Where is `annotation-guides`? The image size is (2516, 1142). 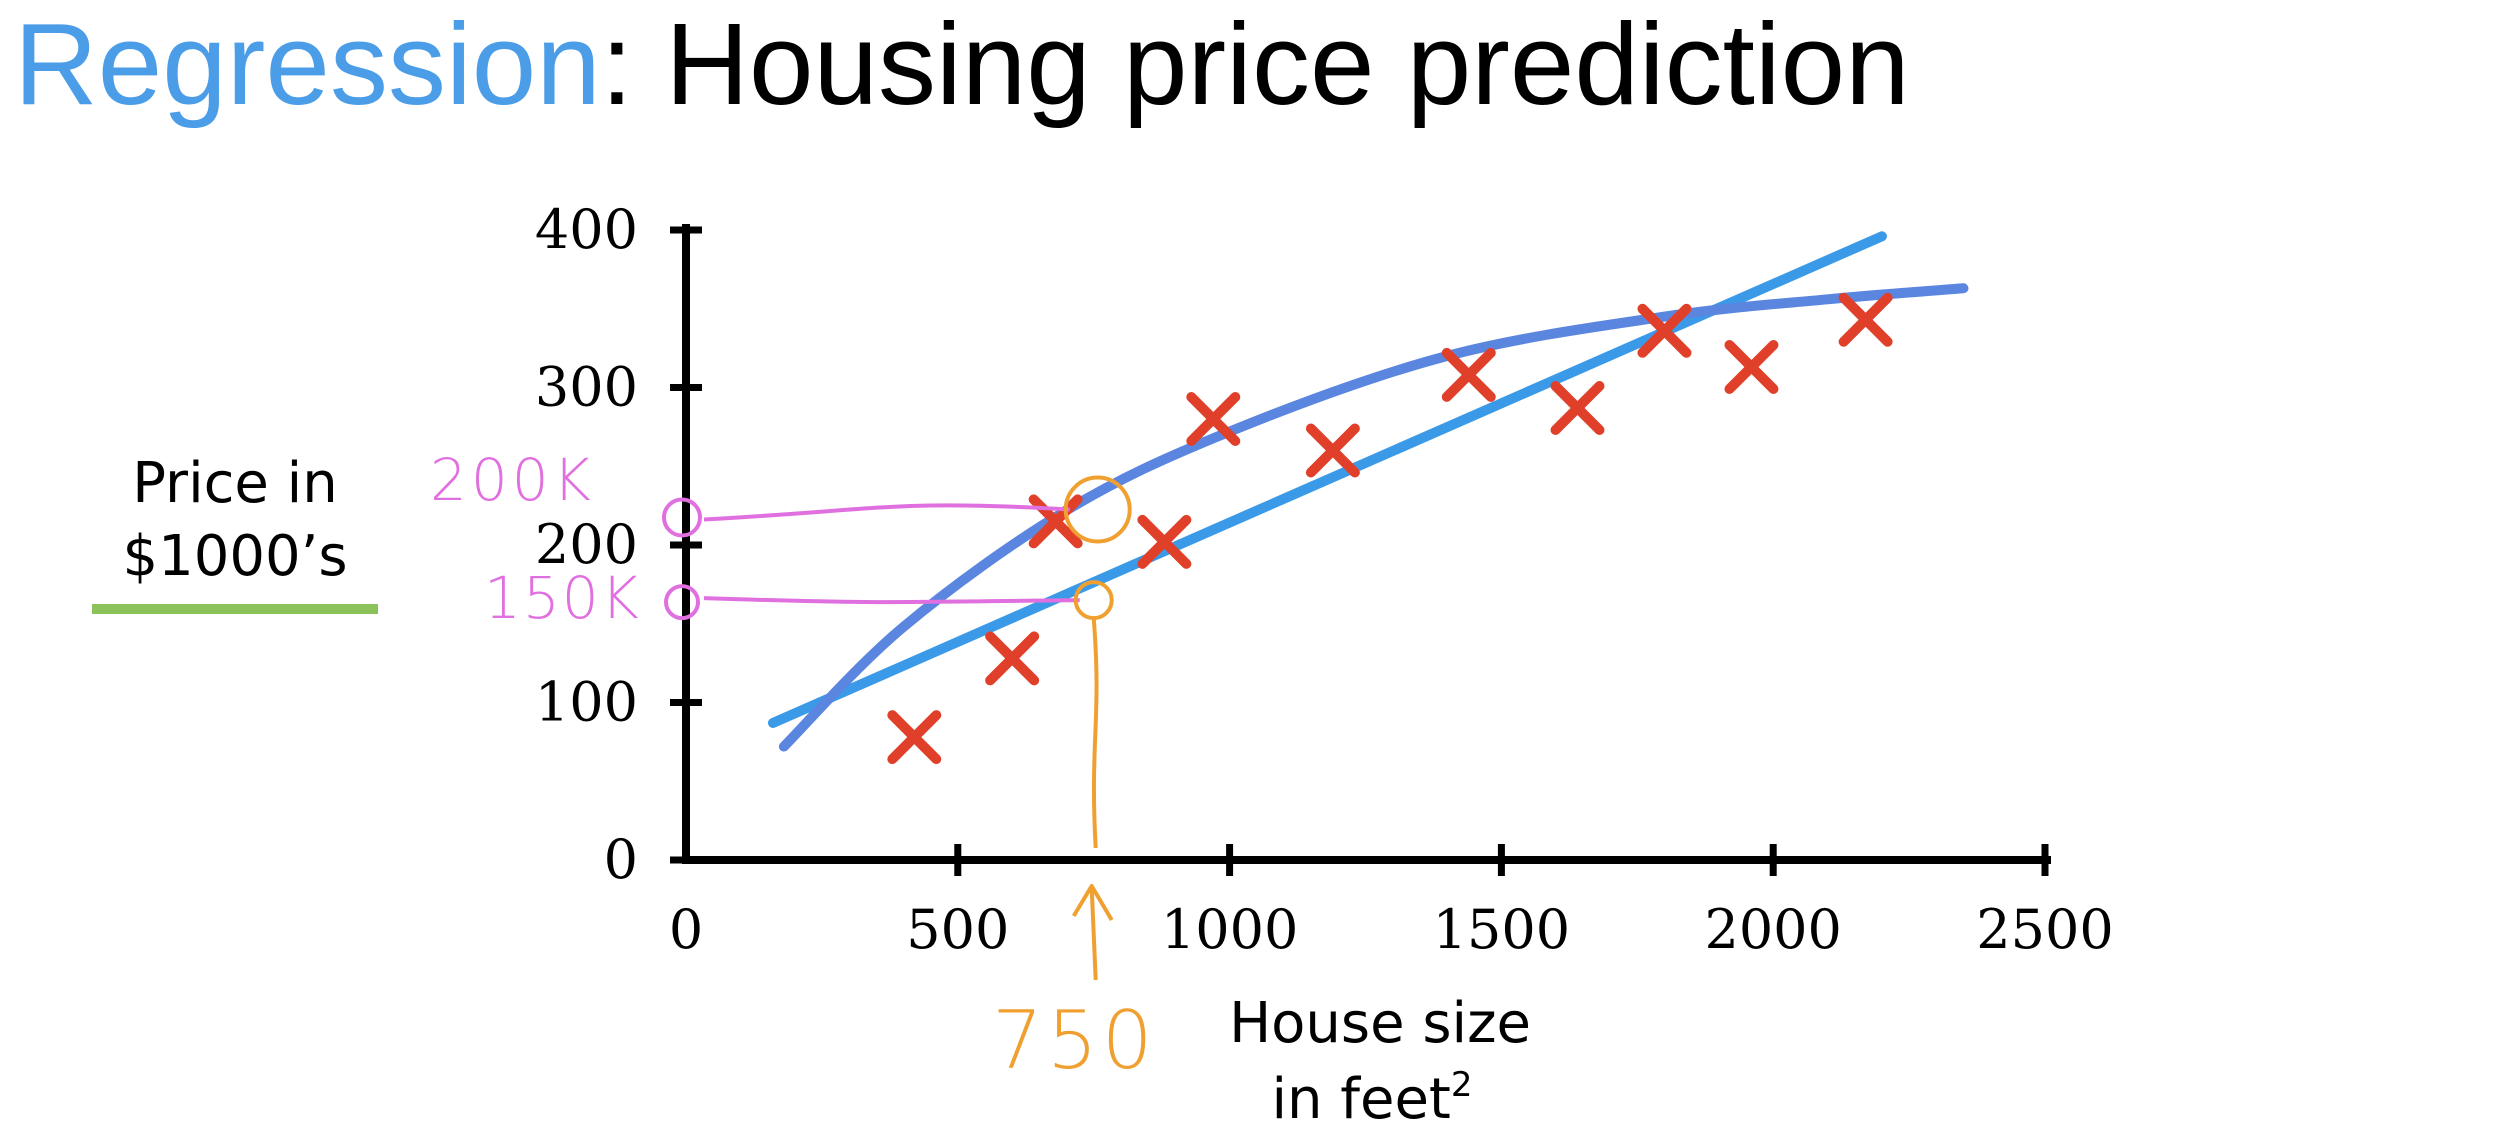 annotation-guides is located at coordinates (897, 728).